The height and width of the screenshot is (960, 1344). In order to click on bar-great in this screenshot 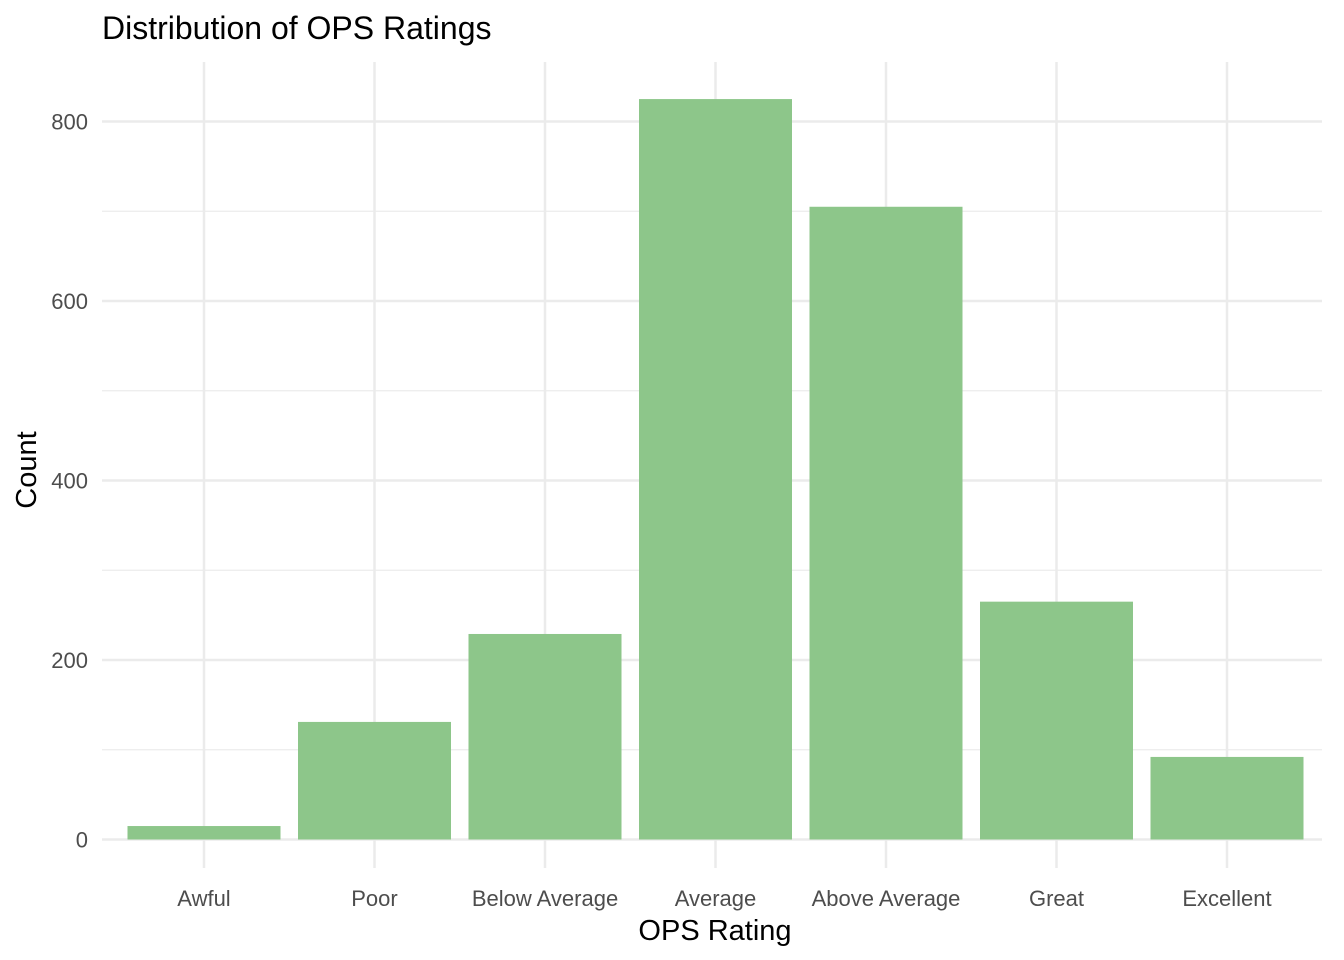, I will do `click(1056, 720)`.